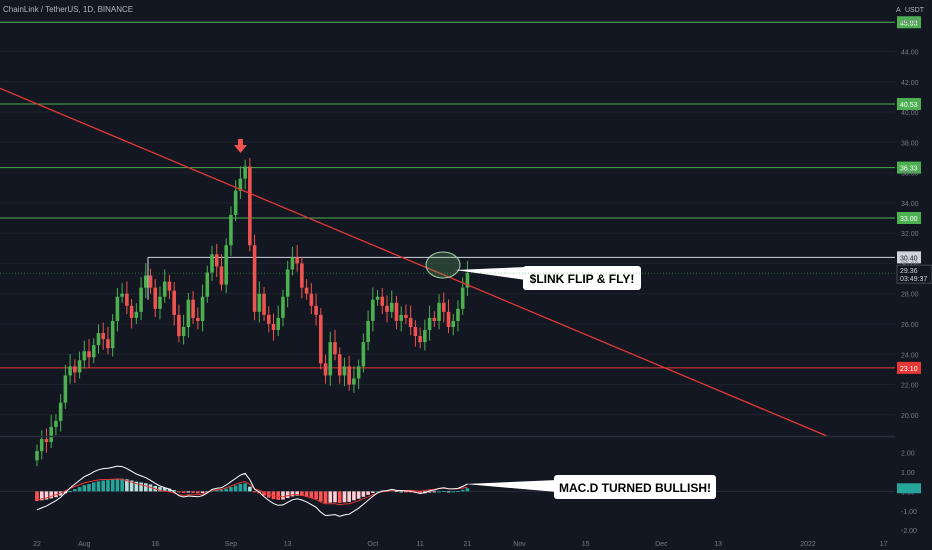  Describe the element at coordinates (910, 295) in the screenshot. I see `price-tick-label: 28.00` at that location.